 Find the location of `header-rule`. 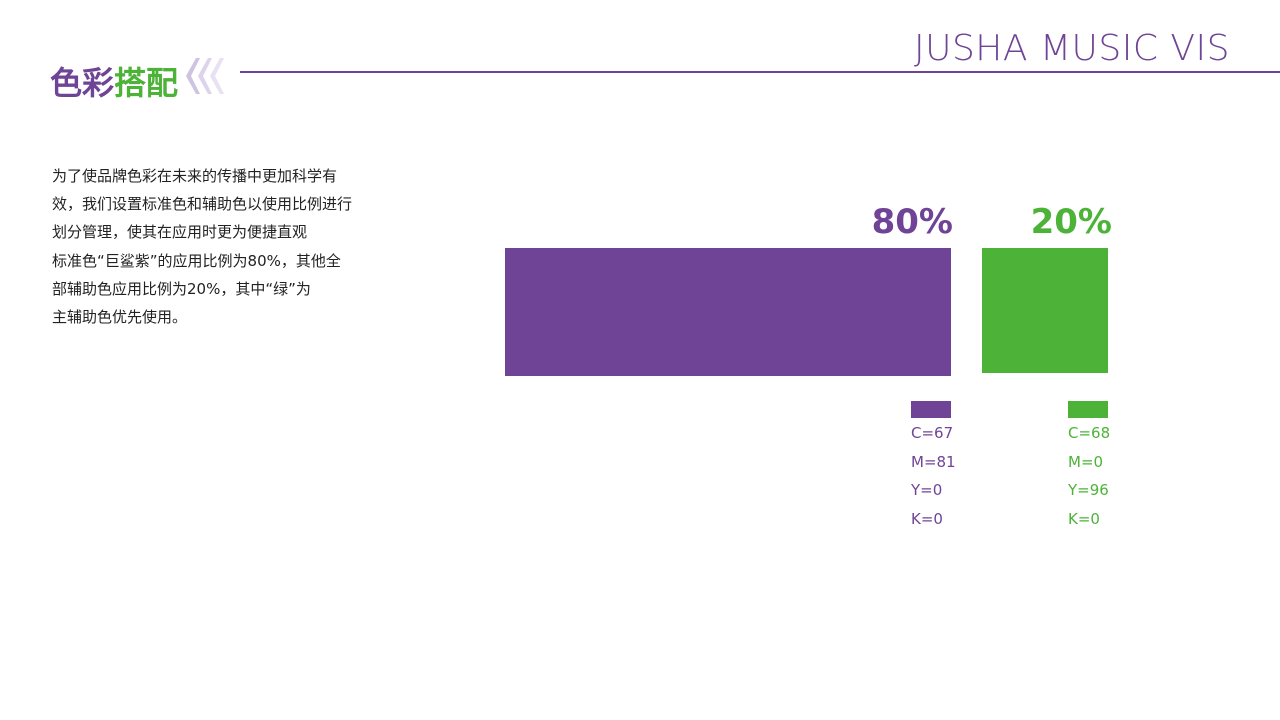

header-rule is located at coordinates (760, 72).